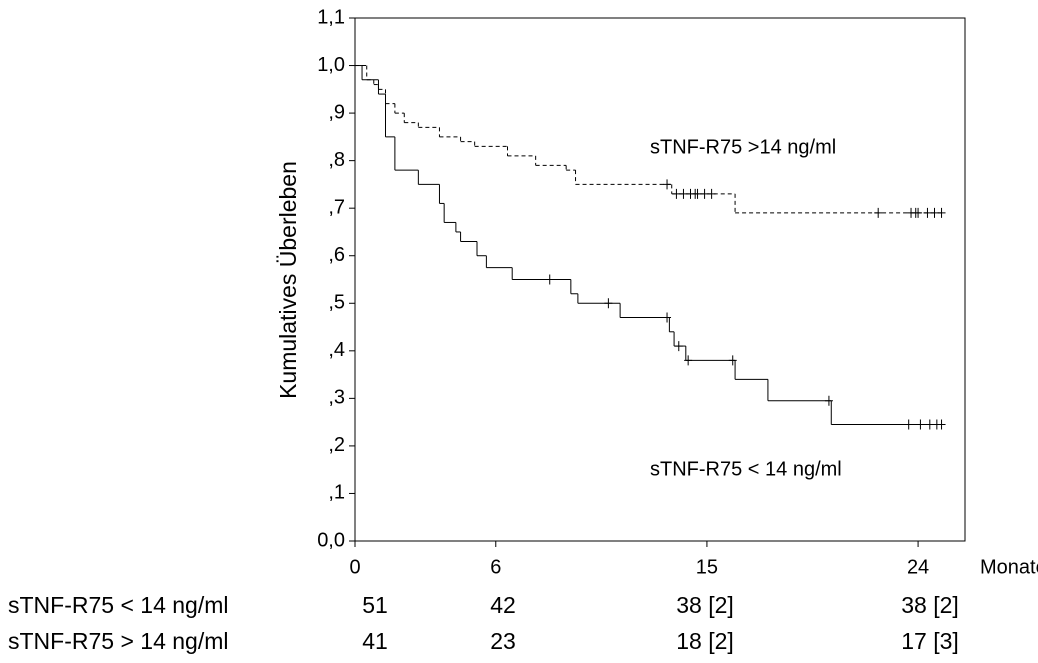 The height and width of the screenshot is (663, 1038). What do you see at coordinates (336, 350) in the screenshot?
I see `y-tick-label: ,4` at bounding box center [336, 350].